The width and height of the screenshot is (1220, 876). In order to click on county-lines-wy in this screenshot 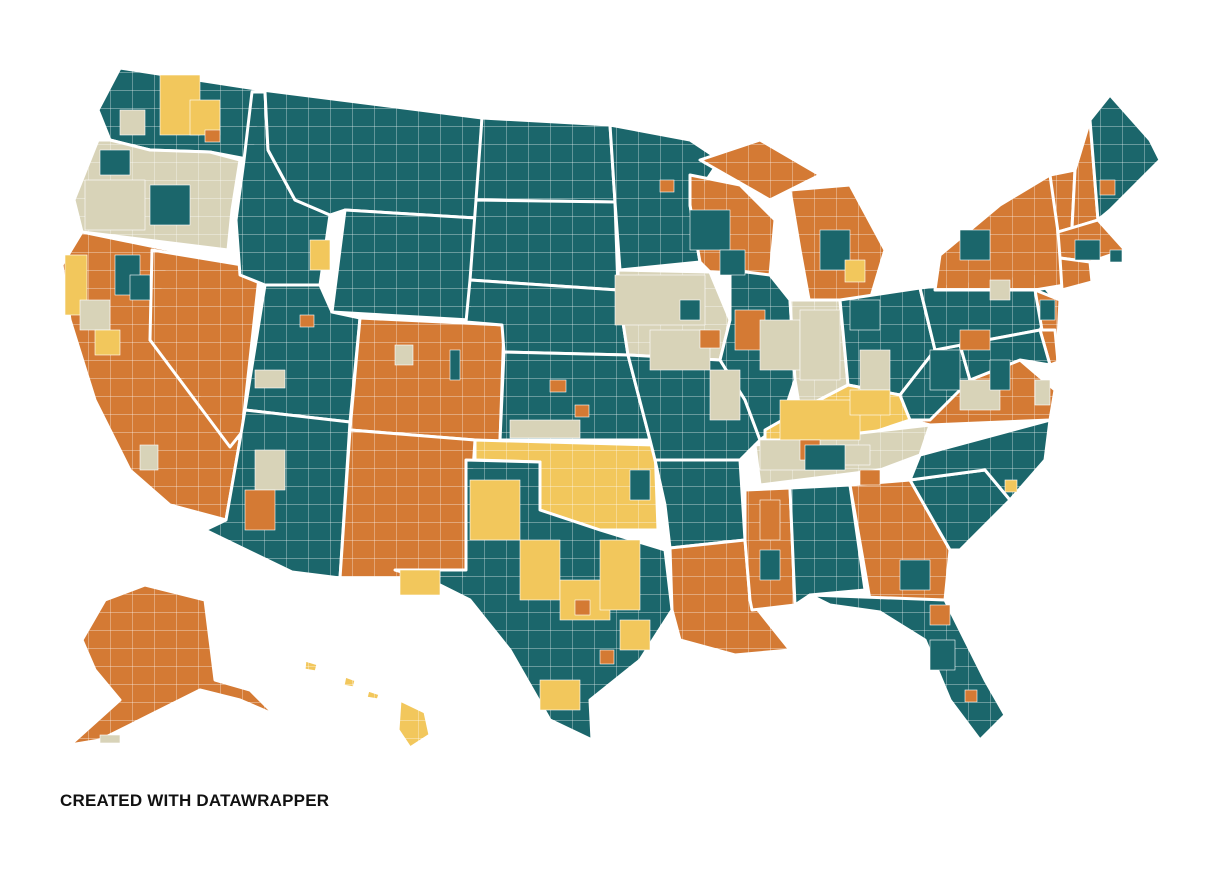, I will do `click(404, 265)`.